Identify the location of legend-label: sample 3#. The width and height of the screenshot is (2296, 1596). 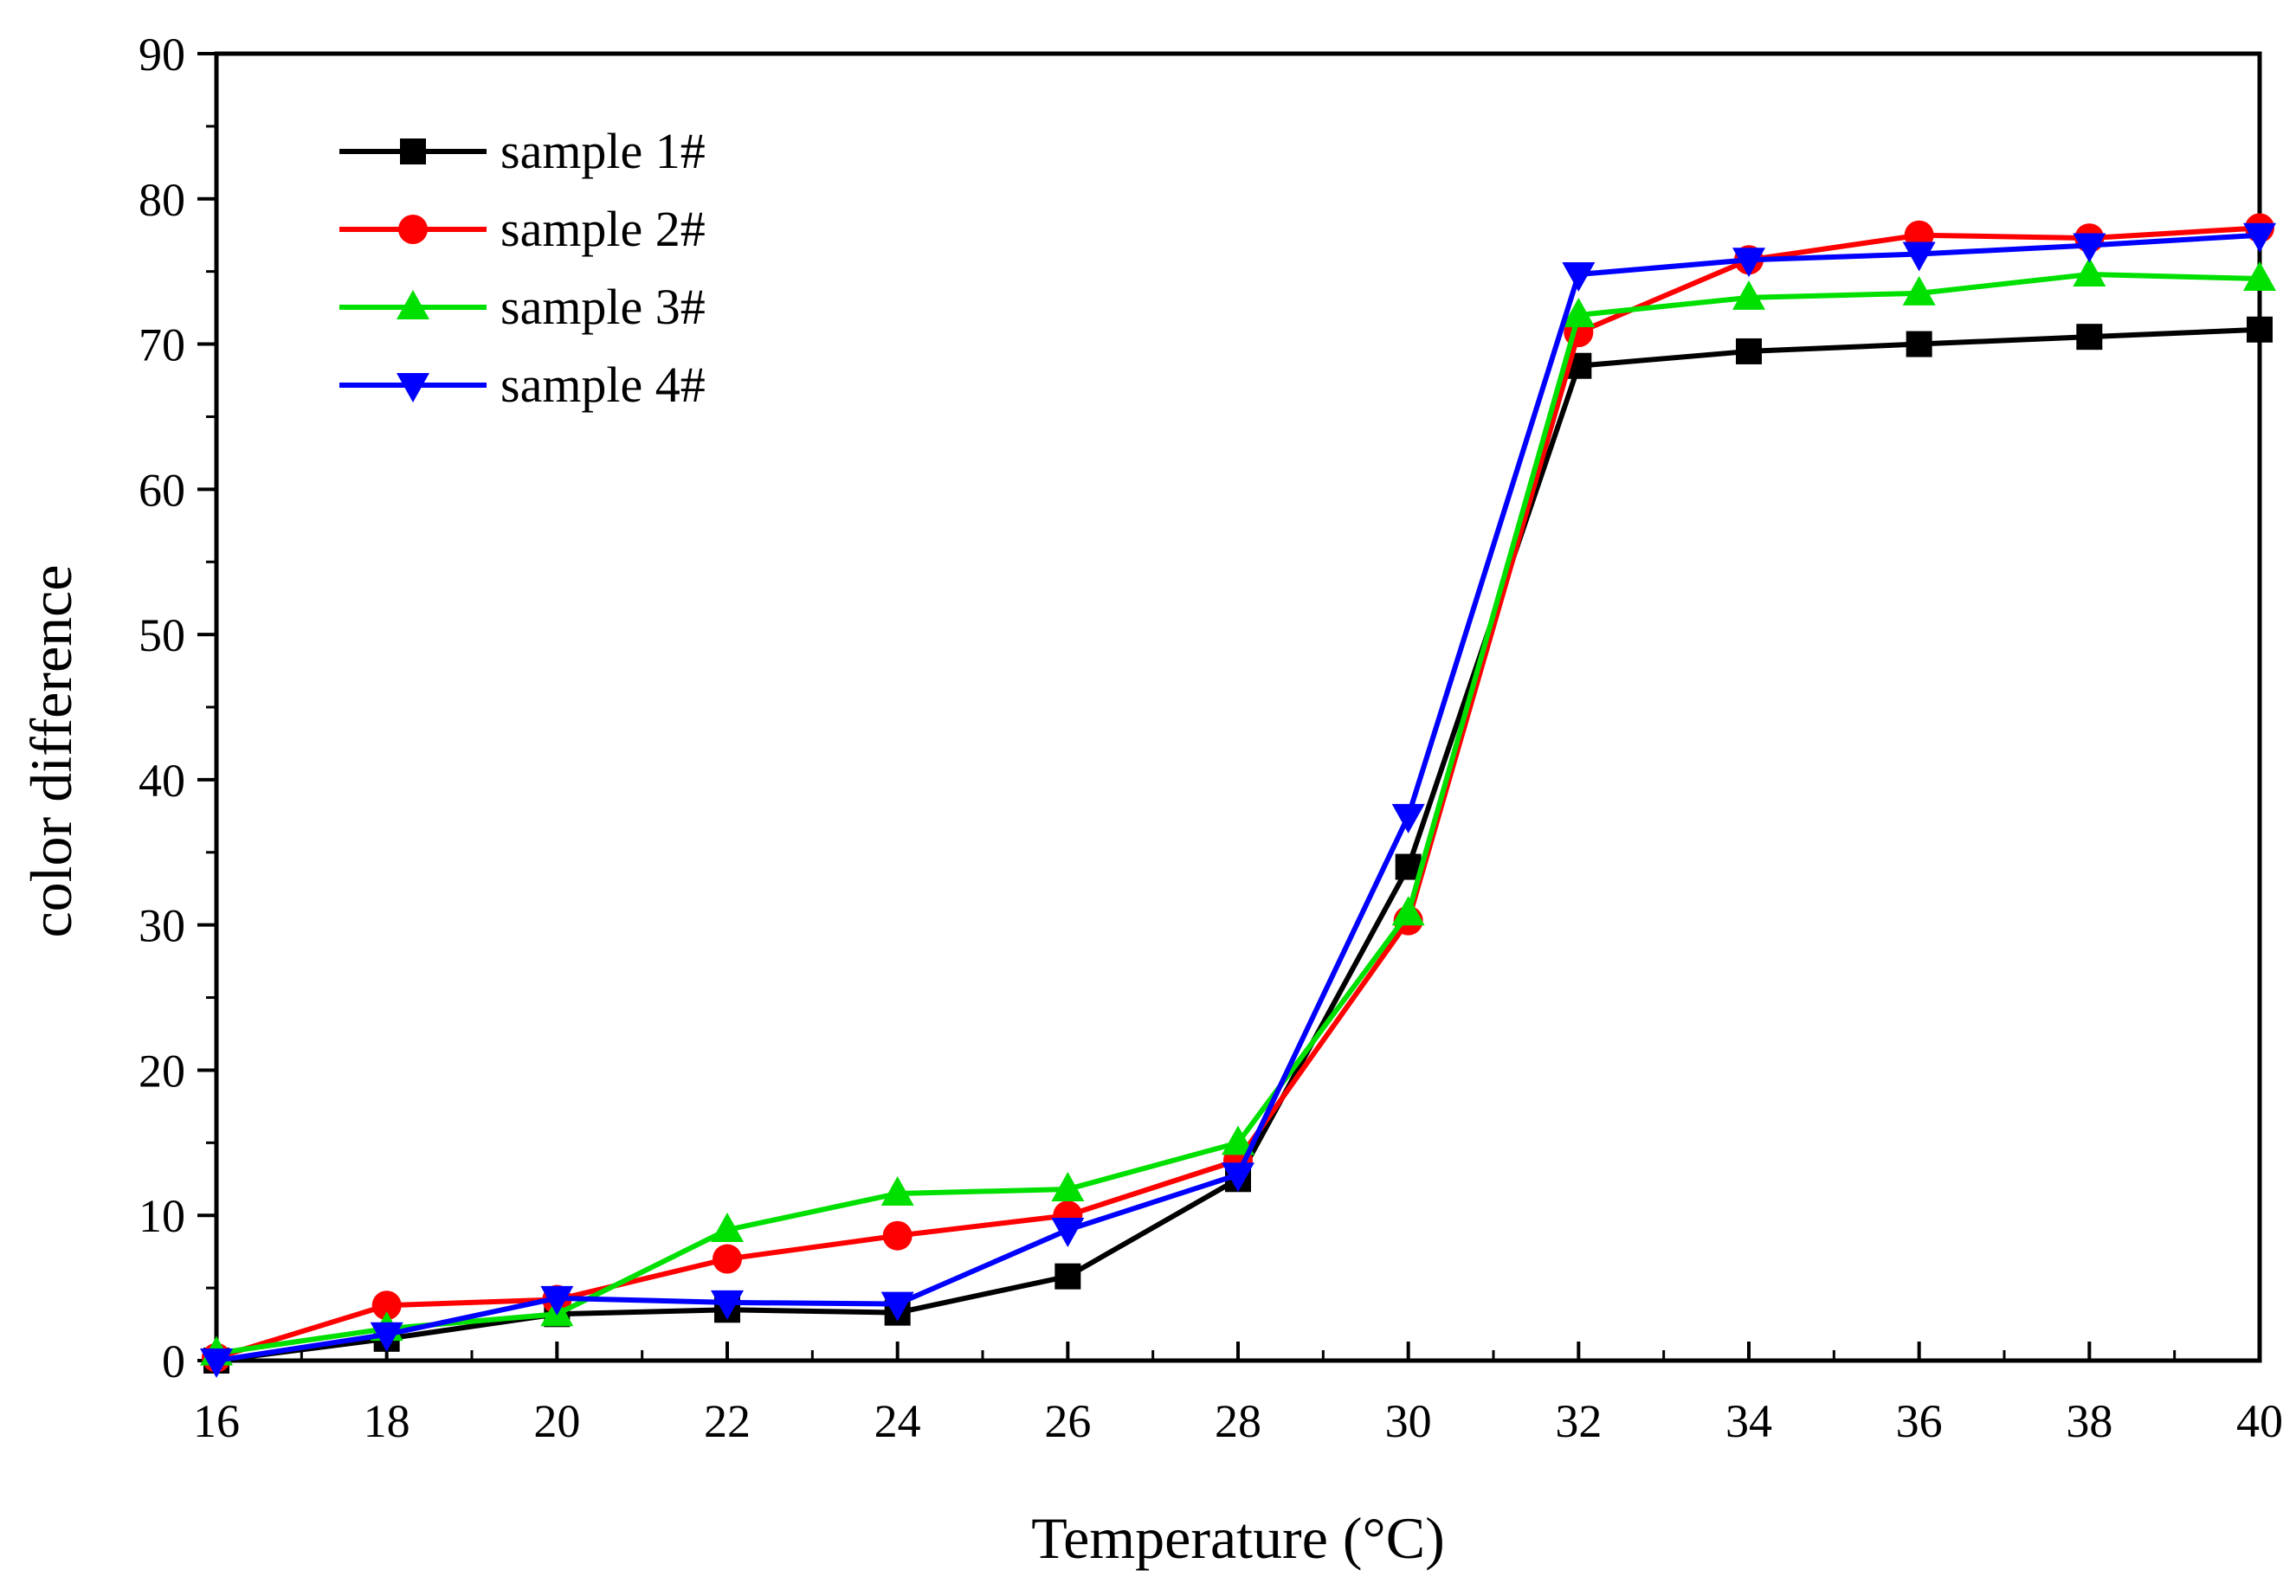
(603, 307).